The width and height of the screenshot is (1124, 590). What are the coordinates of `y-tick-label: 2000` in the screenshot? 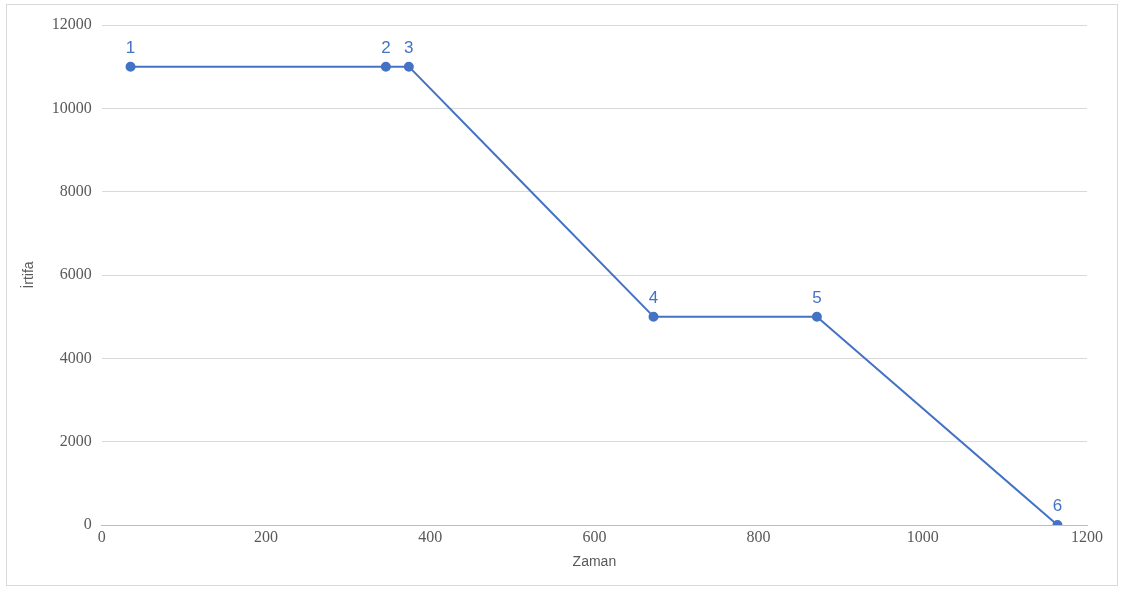 It's located at (75, 440).